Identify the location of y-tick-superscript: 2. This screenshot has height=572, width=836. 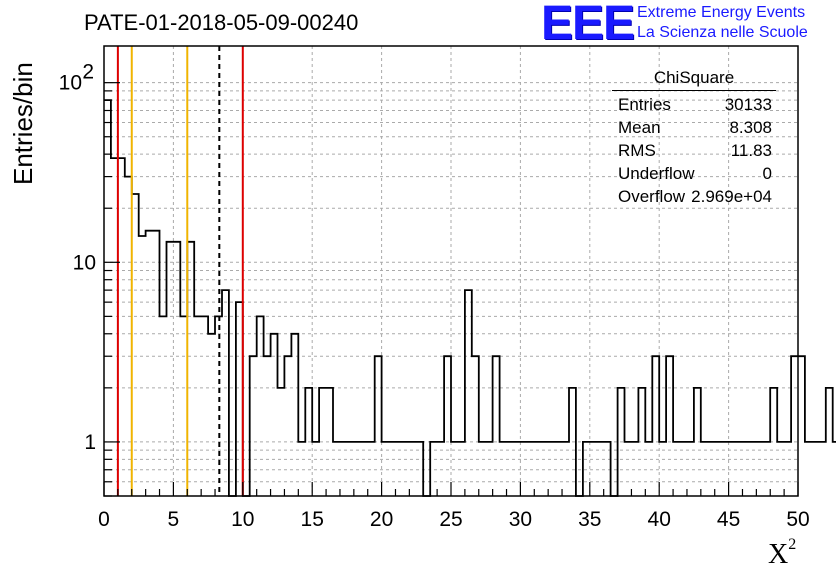
(88, 72).